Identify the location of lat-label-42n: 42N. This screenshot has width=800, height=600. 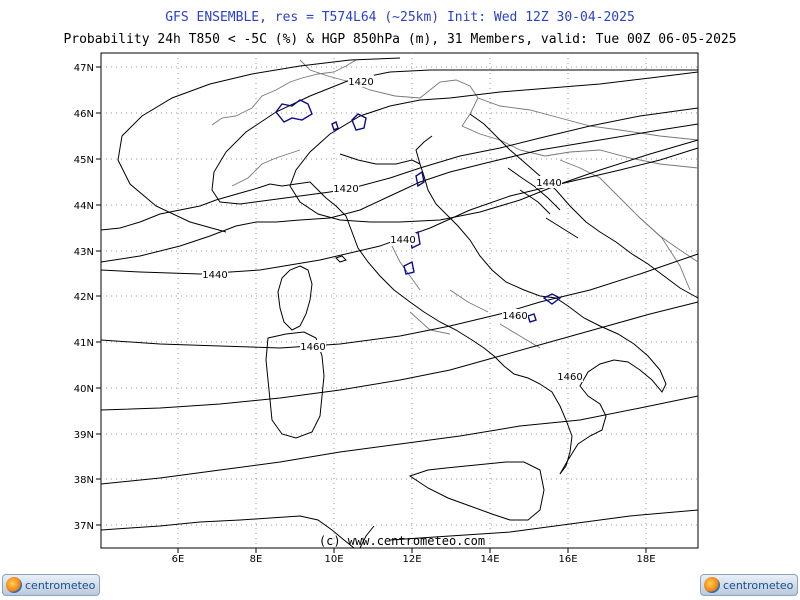
(84, 297).